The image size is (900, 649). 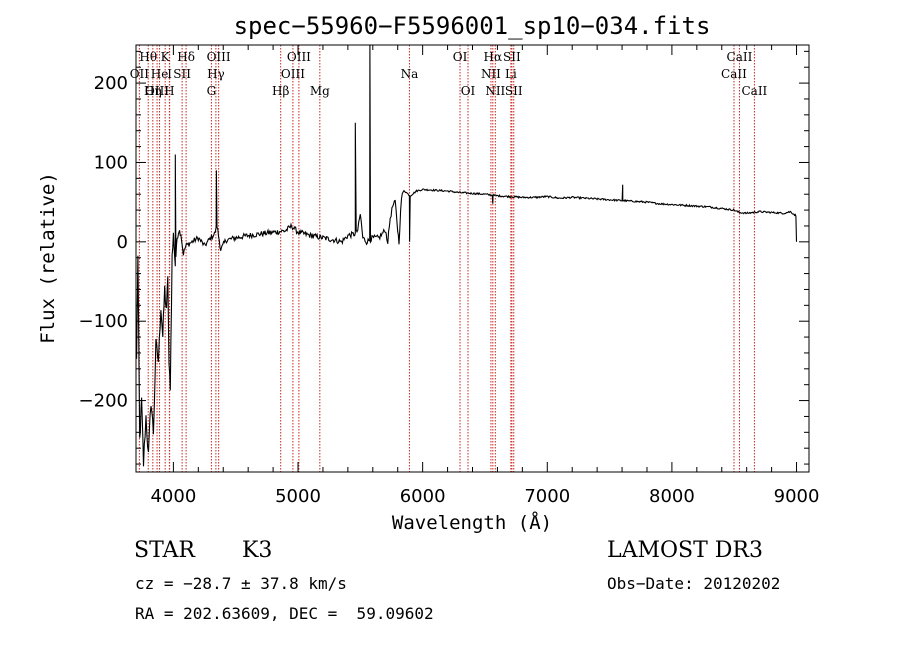 What do you see at coordinates (111, 162) in the screenshot?
I see `y-tick-label: 100` at bounding box center [111, 162].